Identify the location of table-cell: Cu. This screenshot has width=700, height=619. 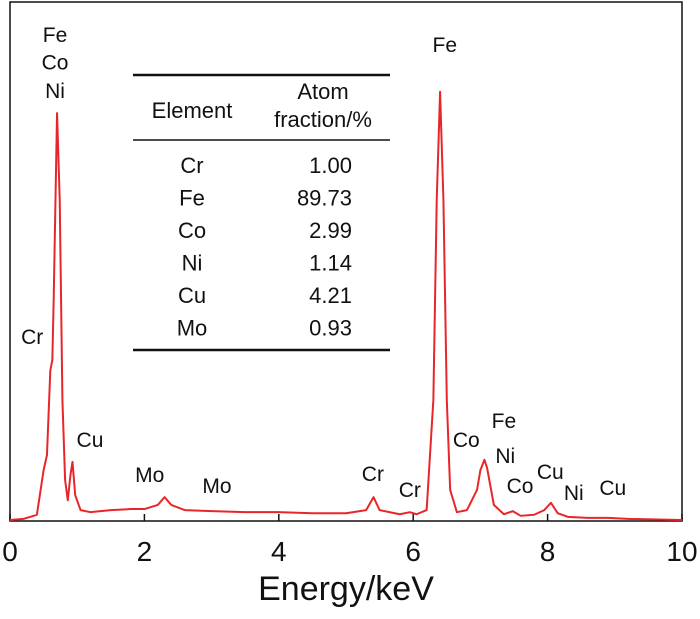
(192, 295).